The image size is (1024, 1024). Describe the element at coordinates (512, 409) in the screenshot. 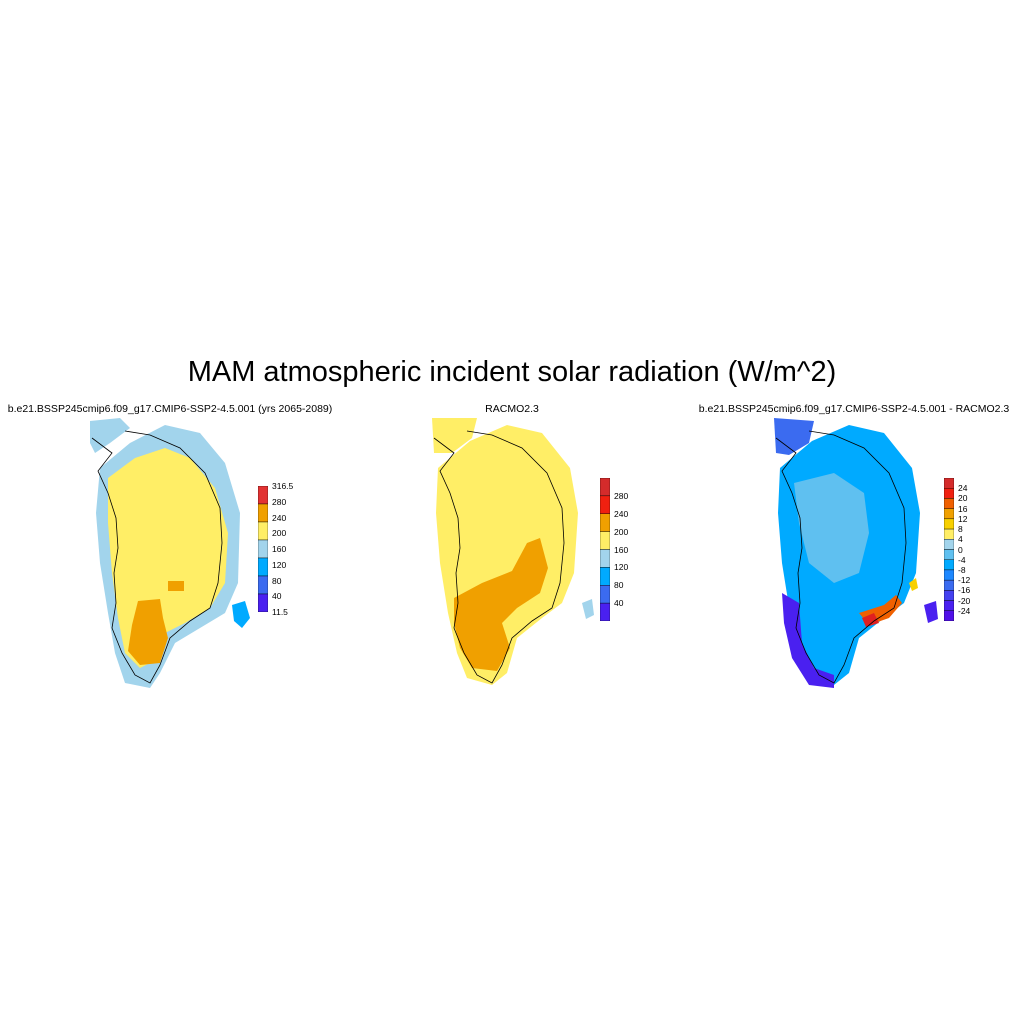

I see `panel-title: RACMO2.3` at that location.